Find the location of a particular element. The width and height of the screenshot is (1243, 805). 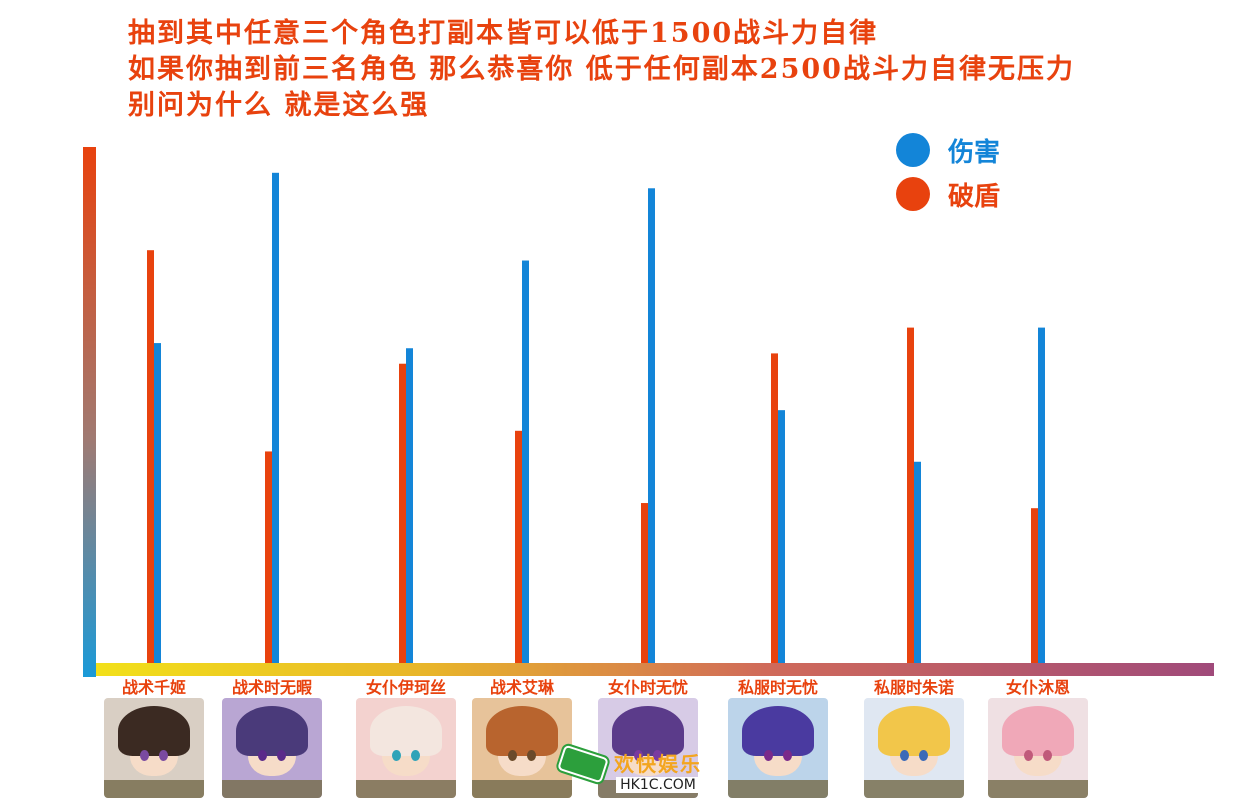

bar-shield-break-shiwuyou-maid is located at coordinates (644, 583).